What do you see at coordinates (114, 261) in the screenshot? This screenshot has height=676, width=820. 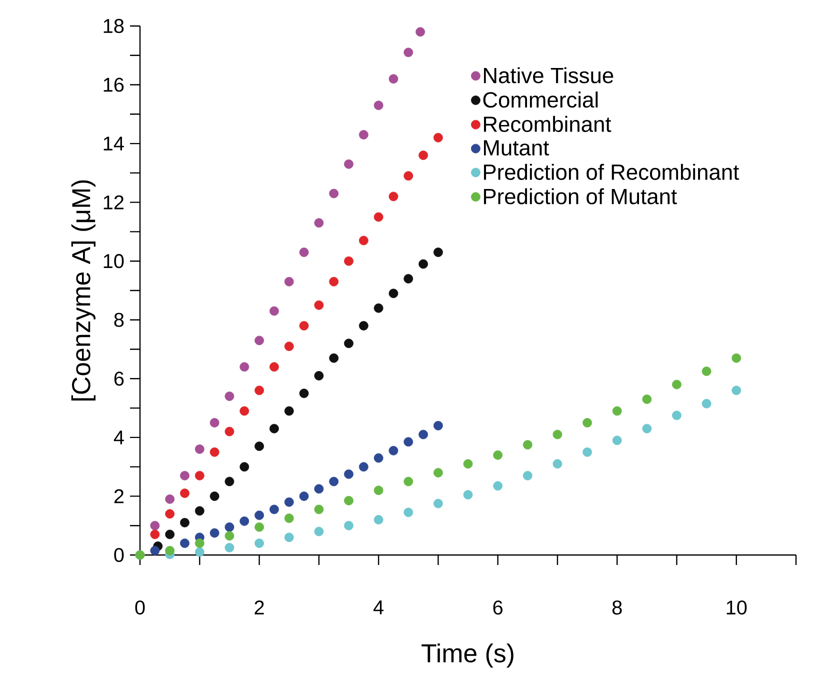 I see `y-tick-label: 10` at bounding box center [114, 261].